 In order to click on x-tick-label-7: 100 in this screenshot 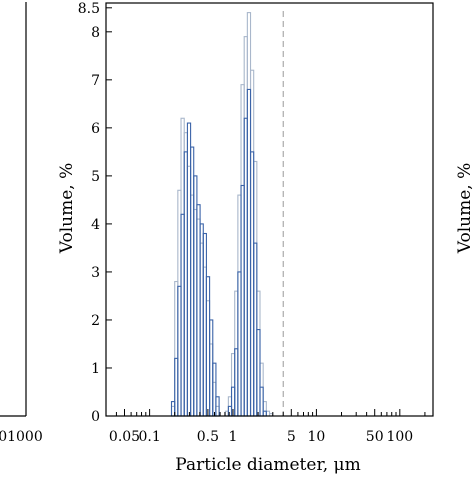, I will do `click(399, 437)`.